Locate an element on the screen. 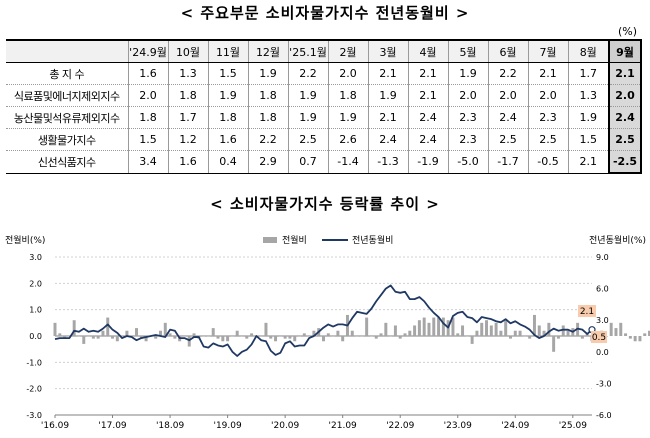  table-cell: 2.9 is located at coordinates (267, 162).